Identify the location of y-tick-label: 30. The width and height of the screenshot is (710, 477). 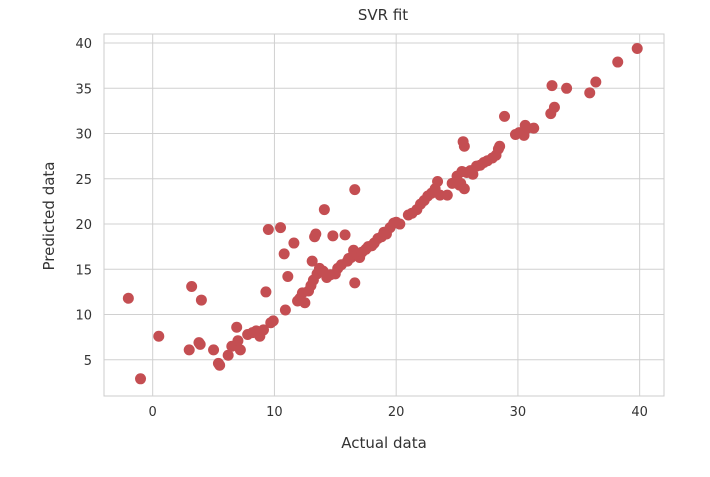
(83, 135).